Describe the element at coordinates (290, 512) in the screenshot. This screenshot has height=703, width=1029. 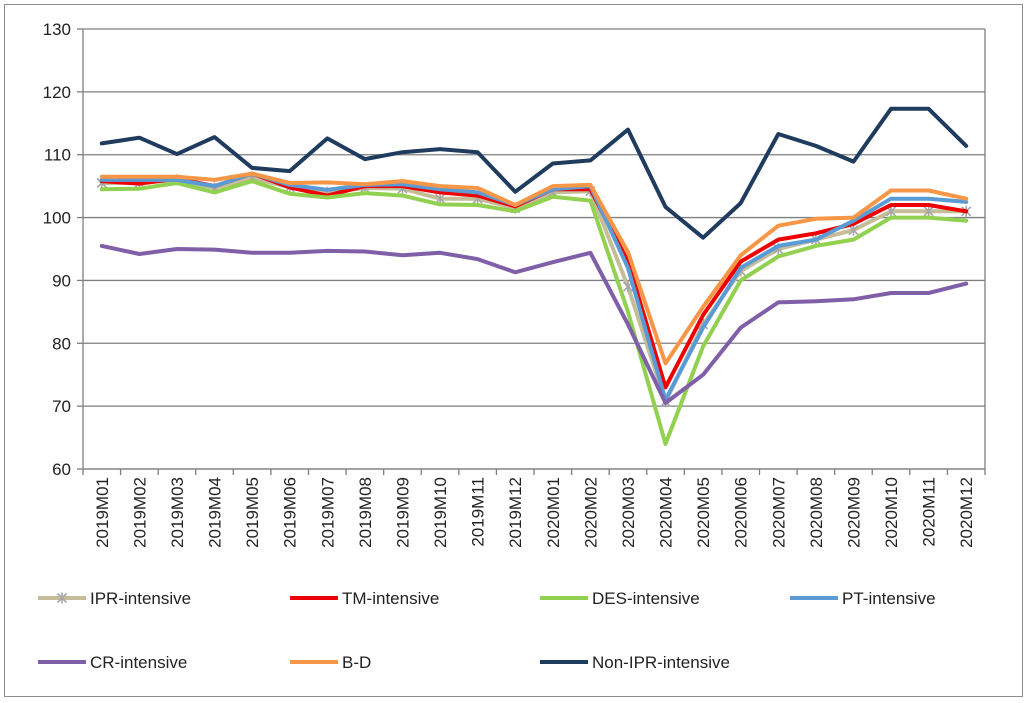
I see `x-tick-label: 2019M06` at that location.